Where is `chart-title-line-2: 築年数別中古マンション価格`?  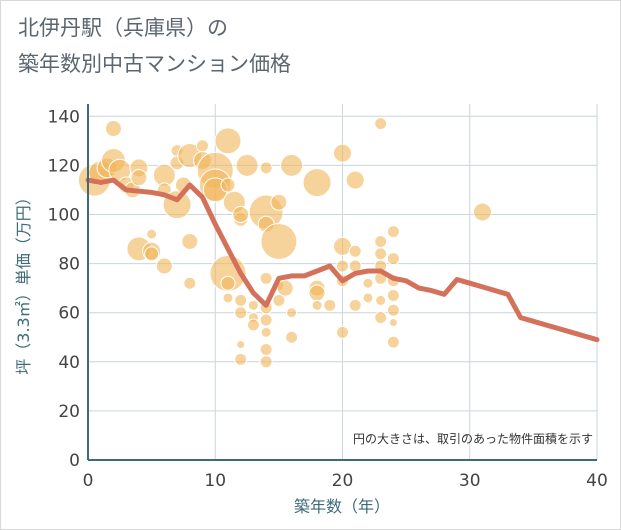 chart-title-line-2: 築年数別中古マンション価格 is located at coordinates (154, 64).